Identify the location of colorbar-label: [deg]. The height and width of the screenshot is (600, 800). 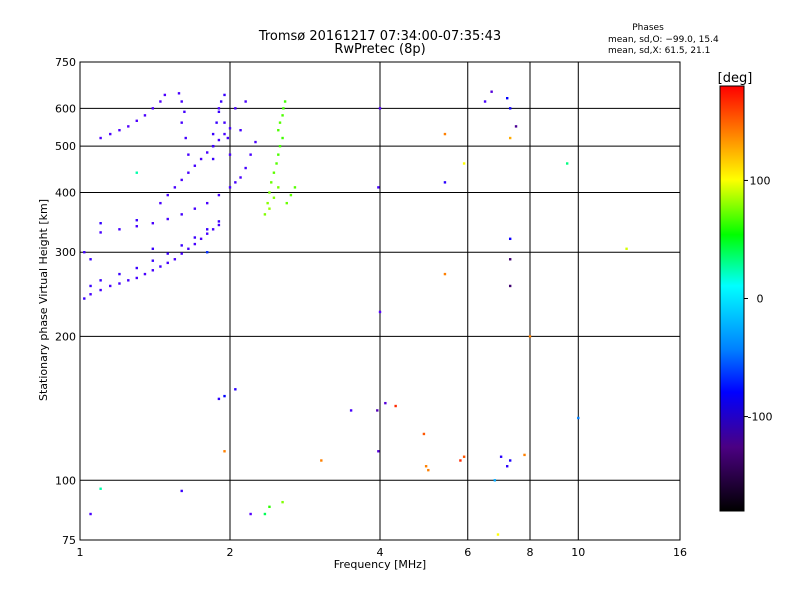
(735, 78).